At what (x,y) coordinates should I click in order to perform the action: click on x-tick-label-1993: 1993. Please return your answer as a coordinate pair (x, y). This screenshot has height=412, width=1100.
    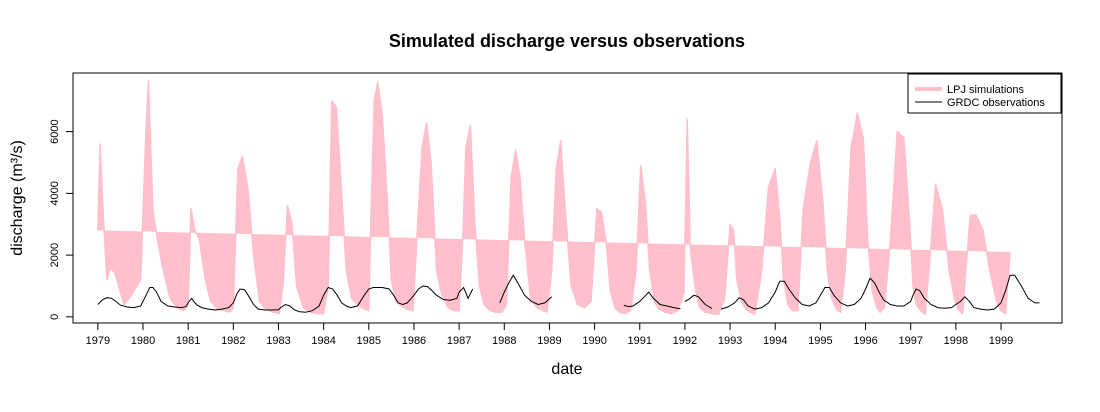
    Looking at the image, I should click on (730, 341).